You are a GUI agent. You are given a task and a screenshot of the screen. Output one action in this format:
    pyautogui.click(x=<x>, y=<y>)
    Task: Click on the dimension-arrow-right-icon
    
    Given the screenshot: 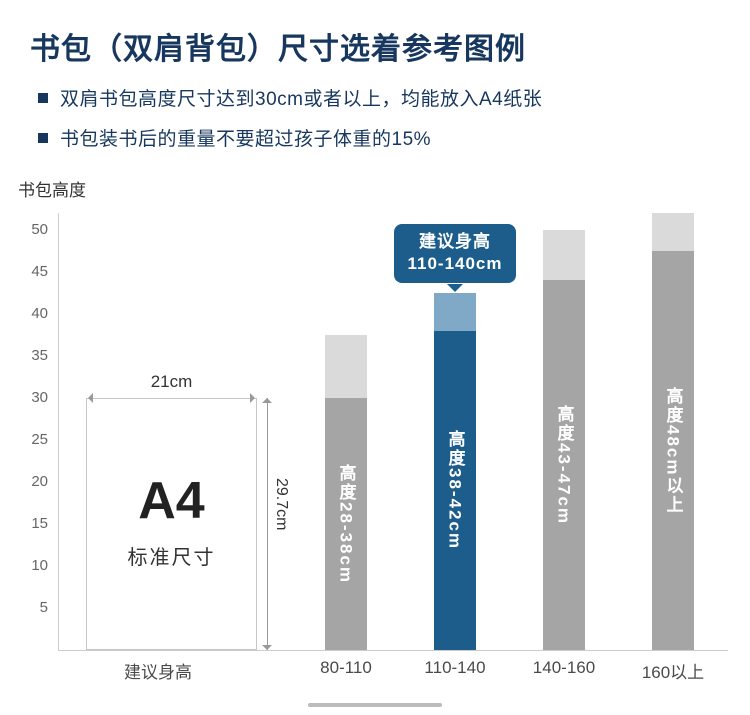 What is the action you would take?
    pyautogui.click(x=252, y=398)
    